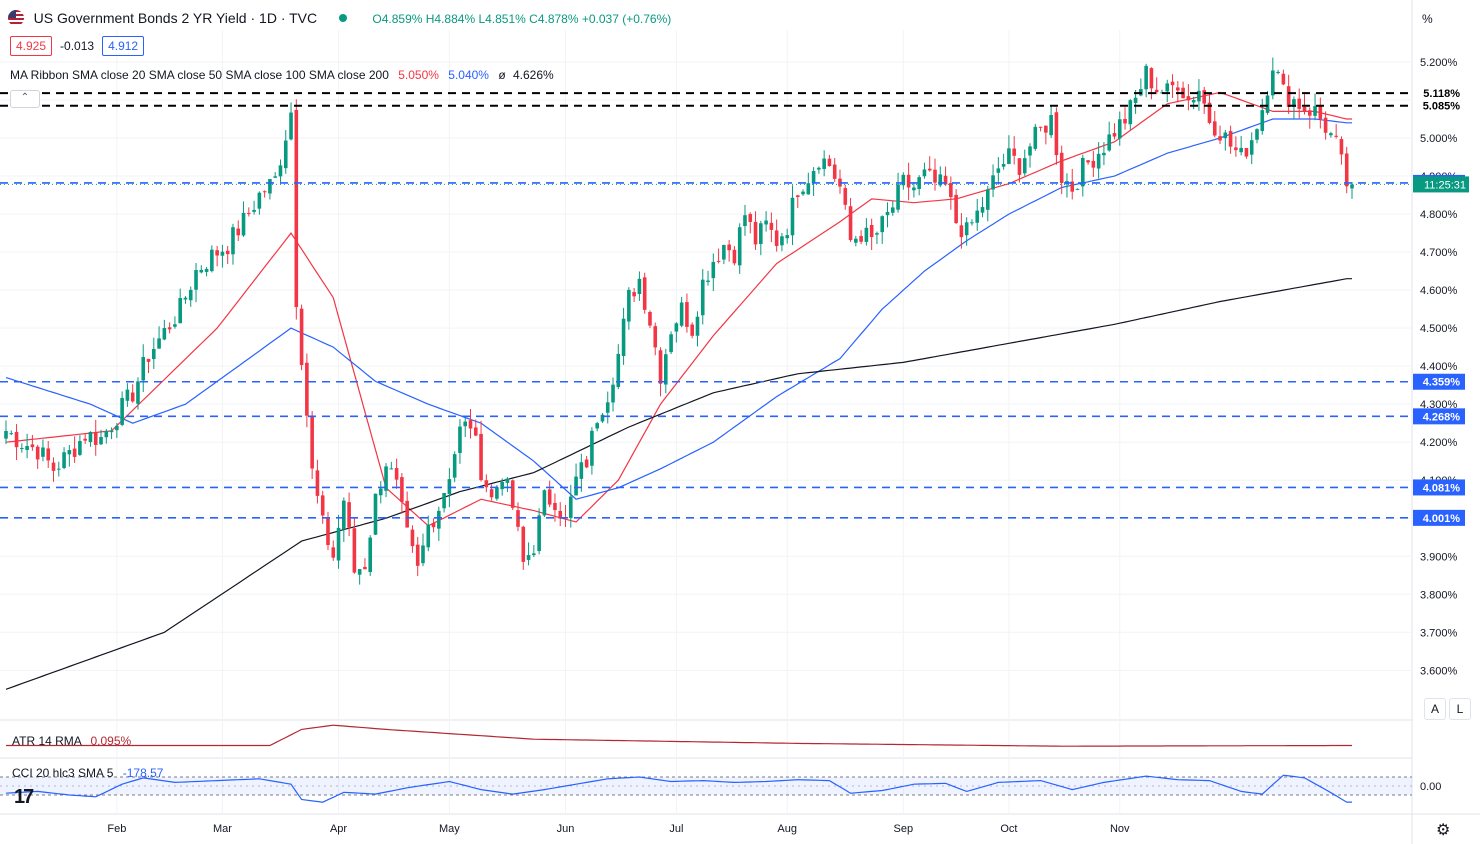 This screenshot has width=1480, height=844. I want to click on y-tick-label: 4.400%, so click(1439, 367).